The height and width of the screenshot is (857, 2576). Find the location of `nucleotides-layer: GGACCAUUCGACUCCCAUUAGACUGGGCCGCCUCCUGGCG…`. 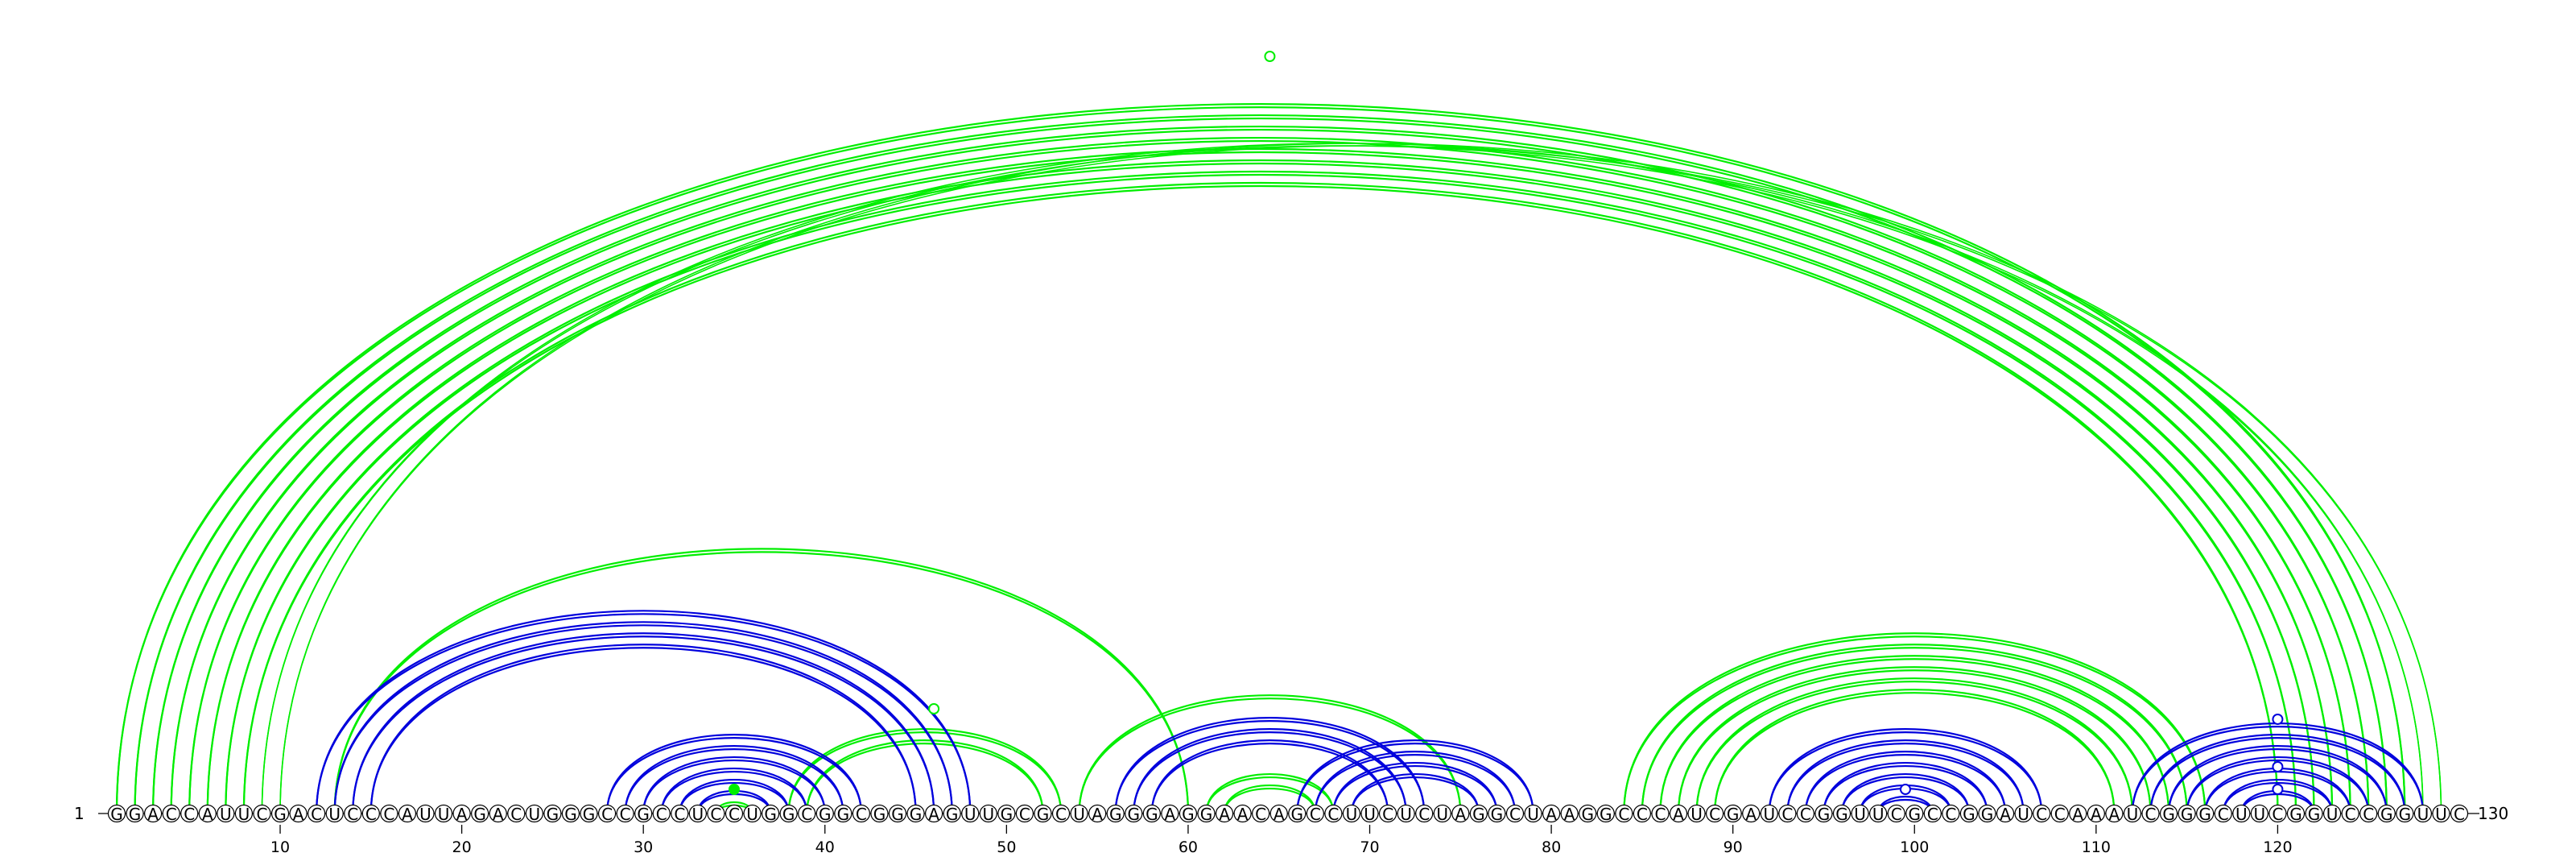

nucleotides-layer: GGACCAUUCGACUCCCAUUAGACUGGGCCGCCUCCUGGCG… is located at coordinates (1288, 814).